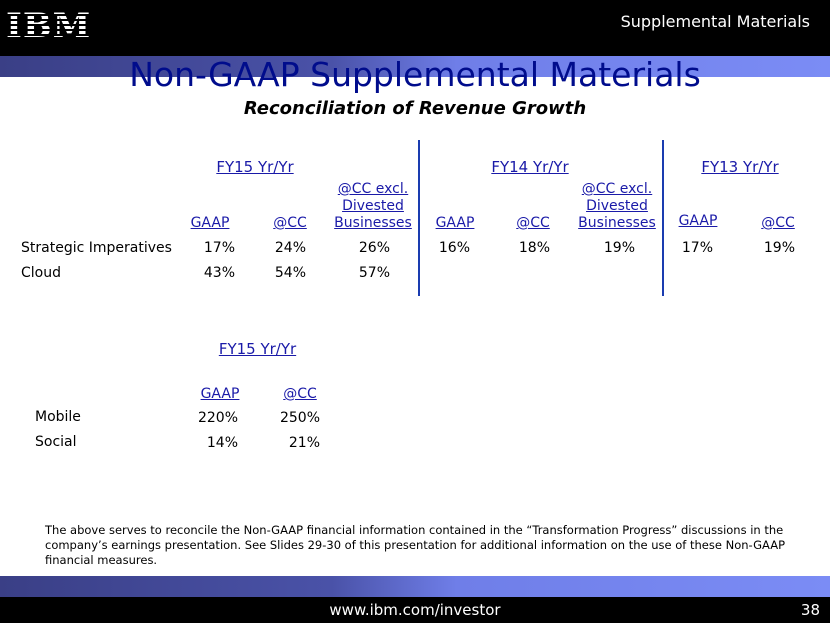 This screenshot has width=830, height=623. I want to click on cell: 220%, so click(217, 418).